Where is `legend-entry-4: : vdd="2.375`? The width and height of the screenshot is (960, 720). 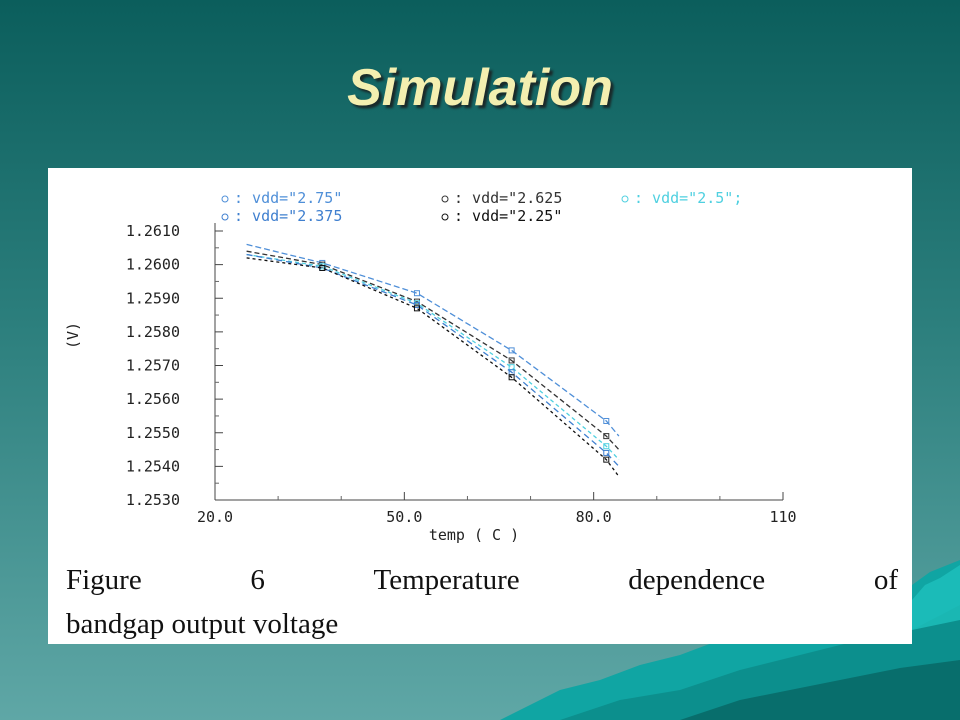 legend-entry-4: : vdd="2.375 is located at coordinates (281, 216).